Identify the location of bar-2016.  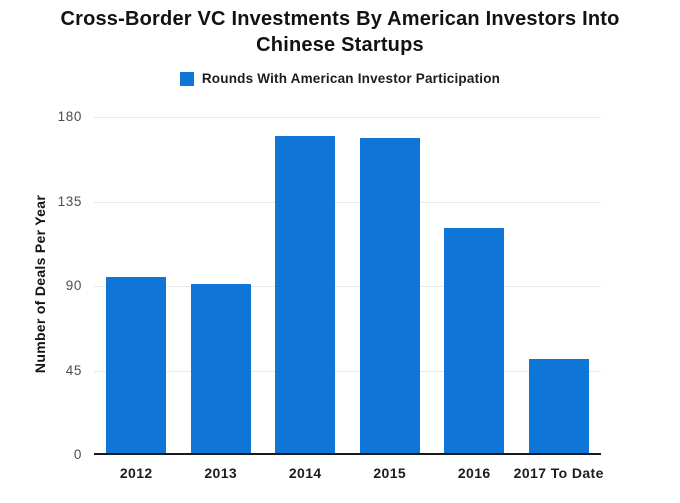
(474, 340).